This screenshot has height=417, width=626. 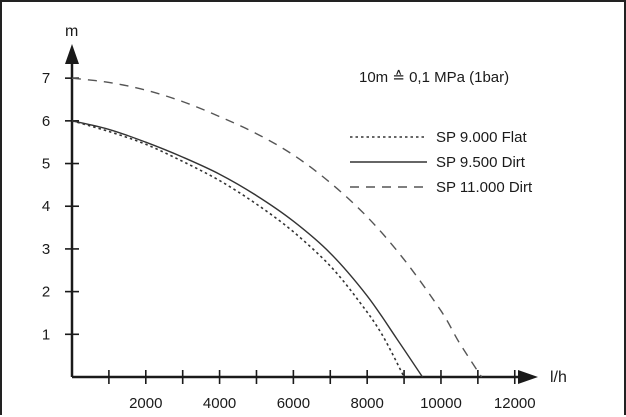 I want to click on legend-label: SP 11.000 Dirt, so click(x=484, y=187).